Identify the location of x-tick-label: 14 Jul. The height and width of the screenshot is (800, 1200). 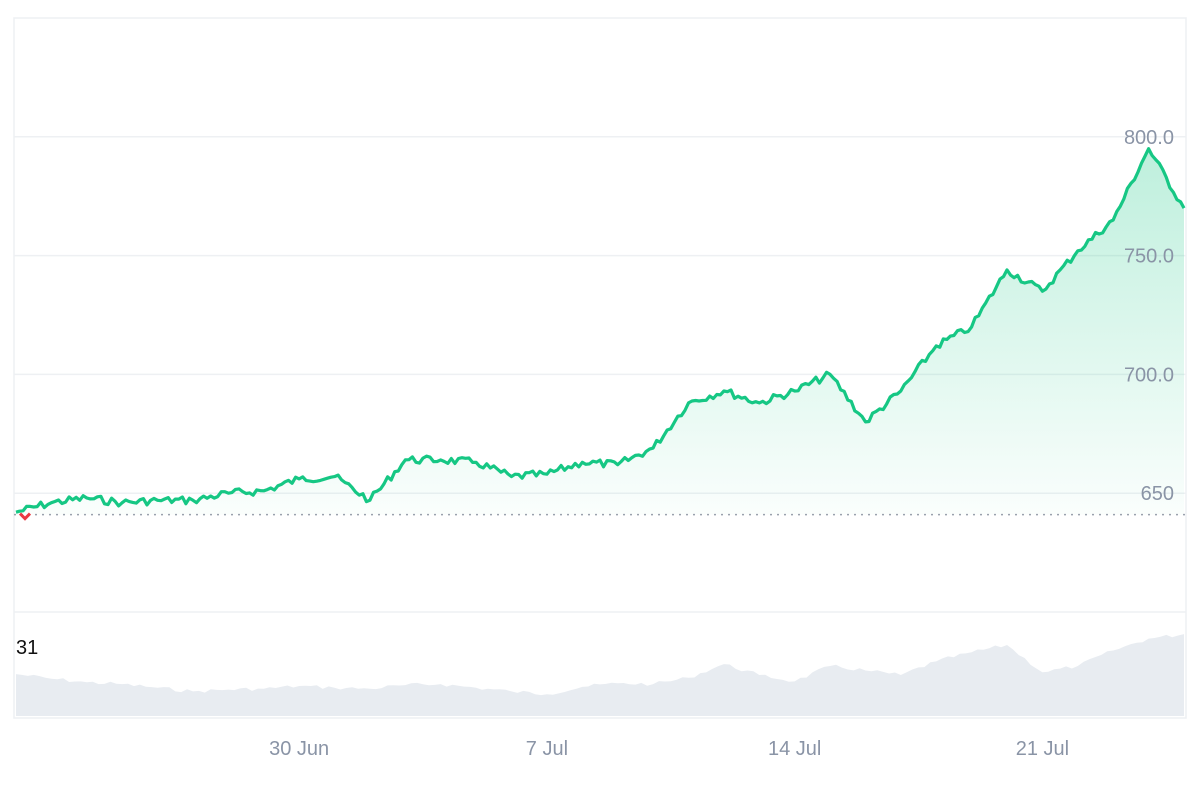
(794, 749).